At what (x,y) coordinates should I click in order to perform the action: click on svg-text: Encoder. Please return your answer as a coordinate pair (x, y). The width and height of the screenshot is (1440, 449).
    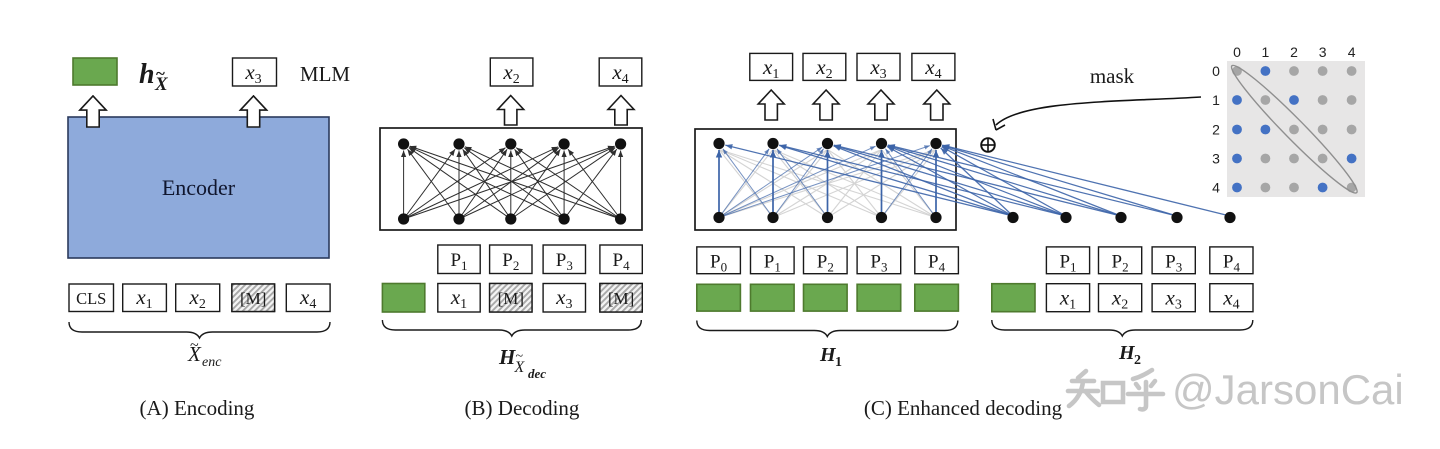
    Looking at the image, I should click on (199, 187).